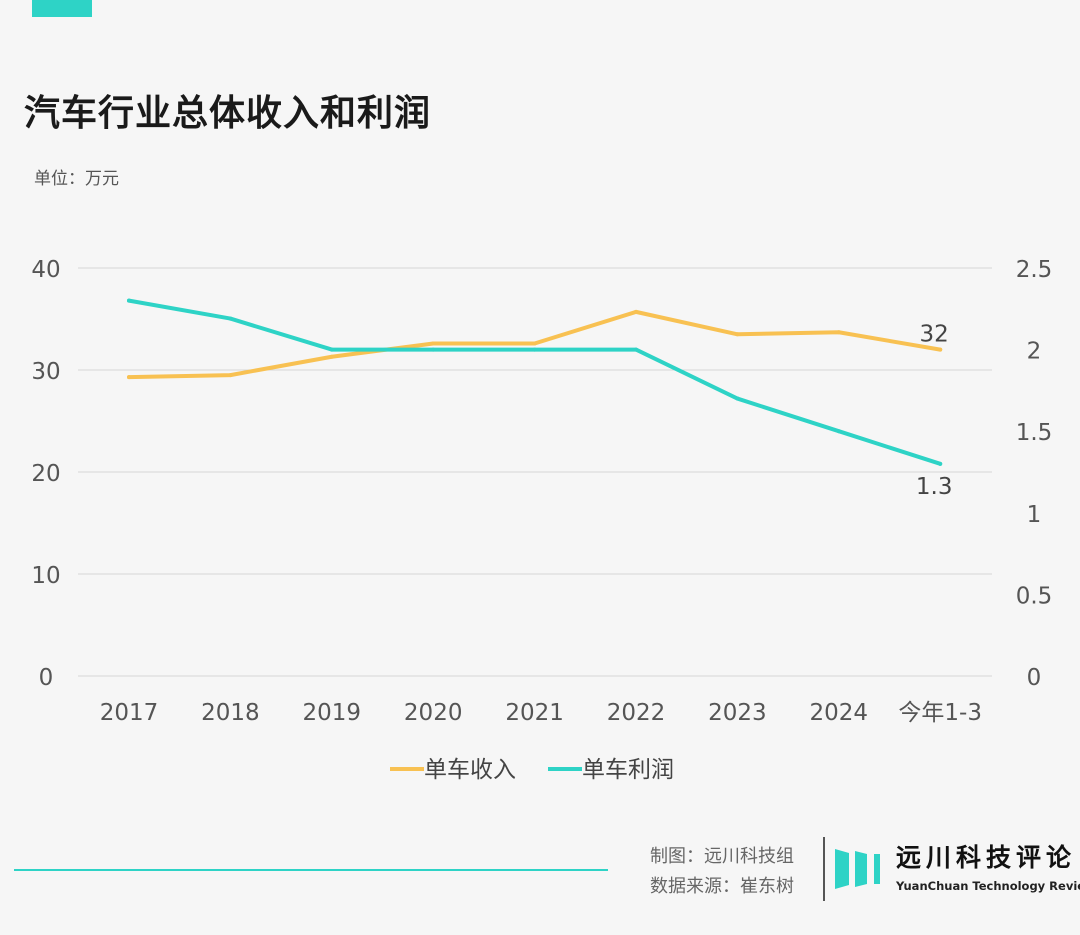  What do you see at coordinates (76, 179) in the screenshot?
I see `unit-label: 单位：万元` at bounding box center [76, 179].